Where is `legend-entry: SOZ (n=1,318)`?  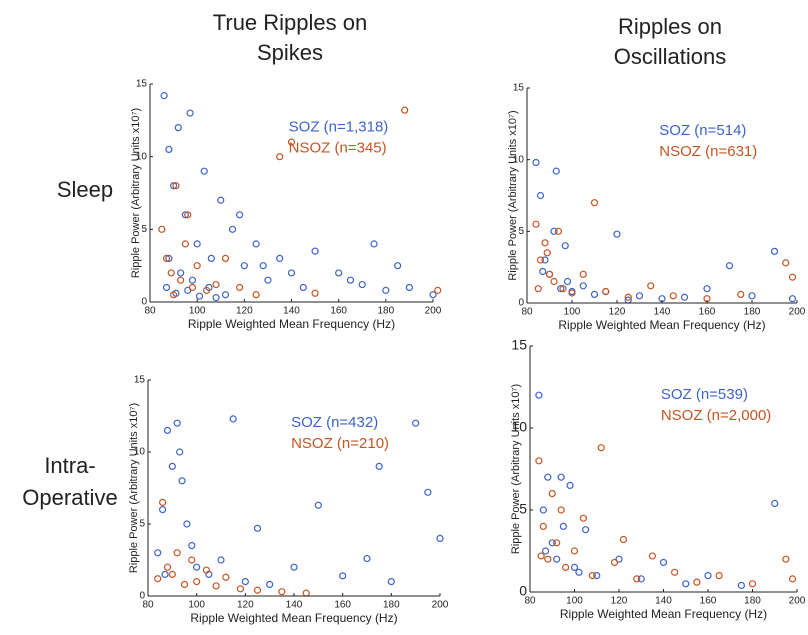 legend-entry: SOZ (n=1,318) is located at coordinates (339, 127).